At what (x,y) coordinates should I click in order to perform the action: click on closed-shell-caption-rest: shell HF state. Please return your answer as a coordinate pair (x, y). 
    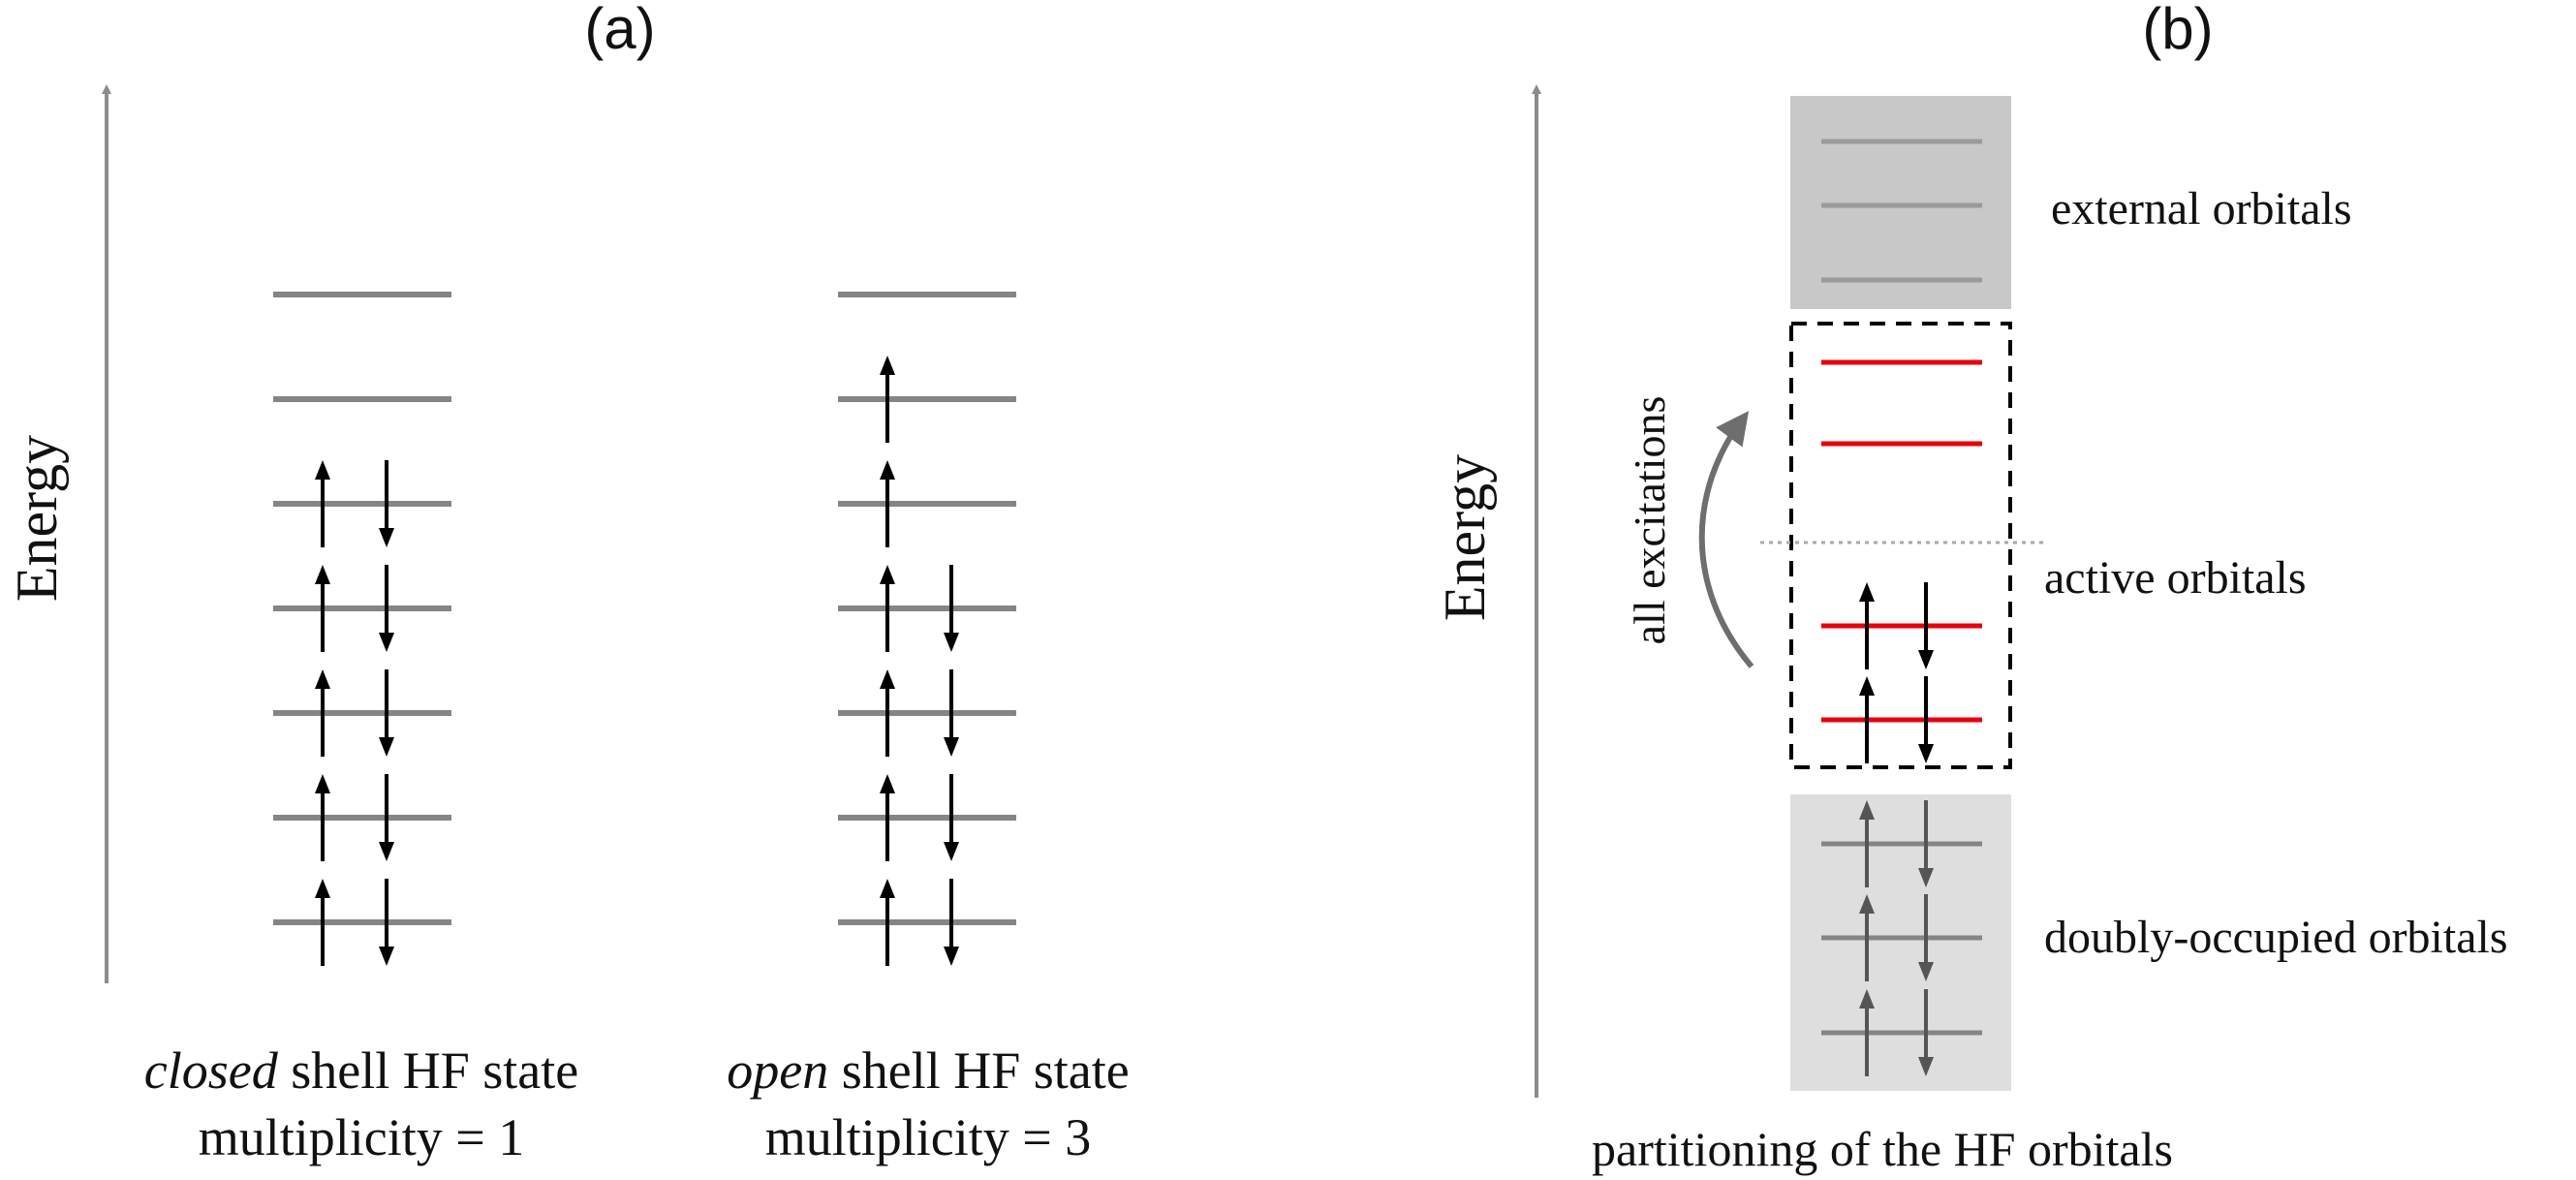
    Looking at the image, I should click on (428, 1070).